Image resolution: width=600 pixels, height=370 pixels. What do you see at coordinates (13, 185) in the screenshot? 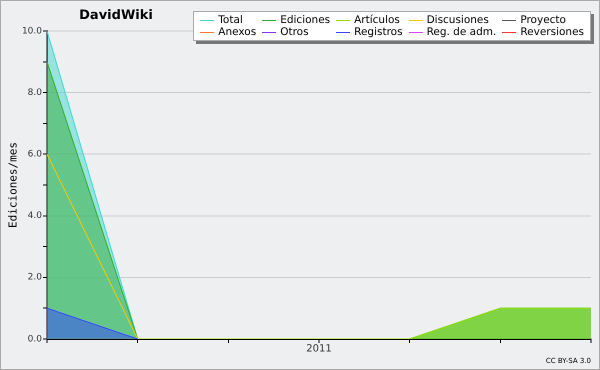
I see `y-axis-title: Ediciones/mes` at bounding box center [13, 185].